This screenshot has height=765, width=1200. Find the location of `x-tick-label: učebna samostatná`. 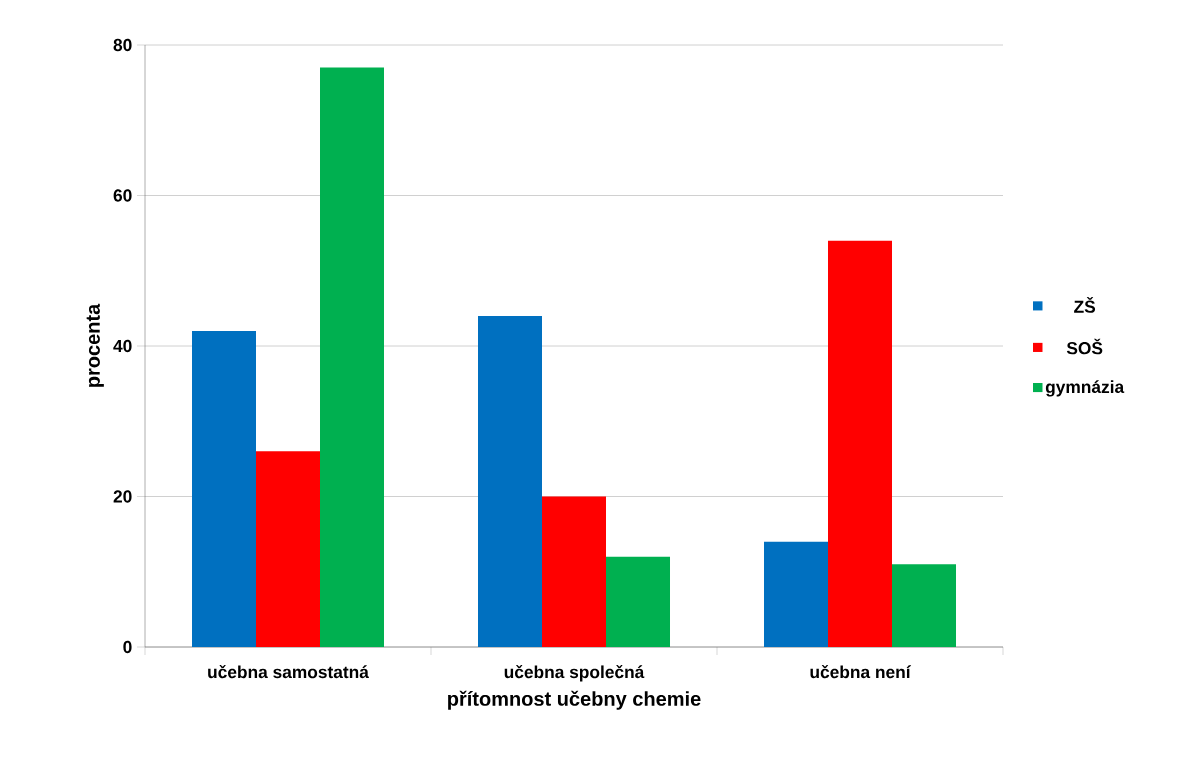

x-tick-label: učebna samostatná is located at coordinates (288, 672).